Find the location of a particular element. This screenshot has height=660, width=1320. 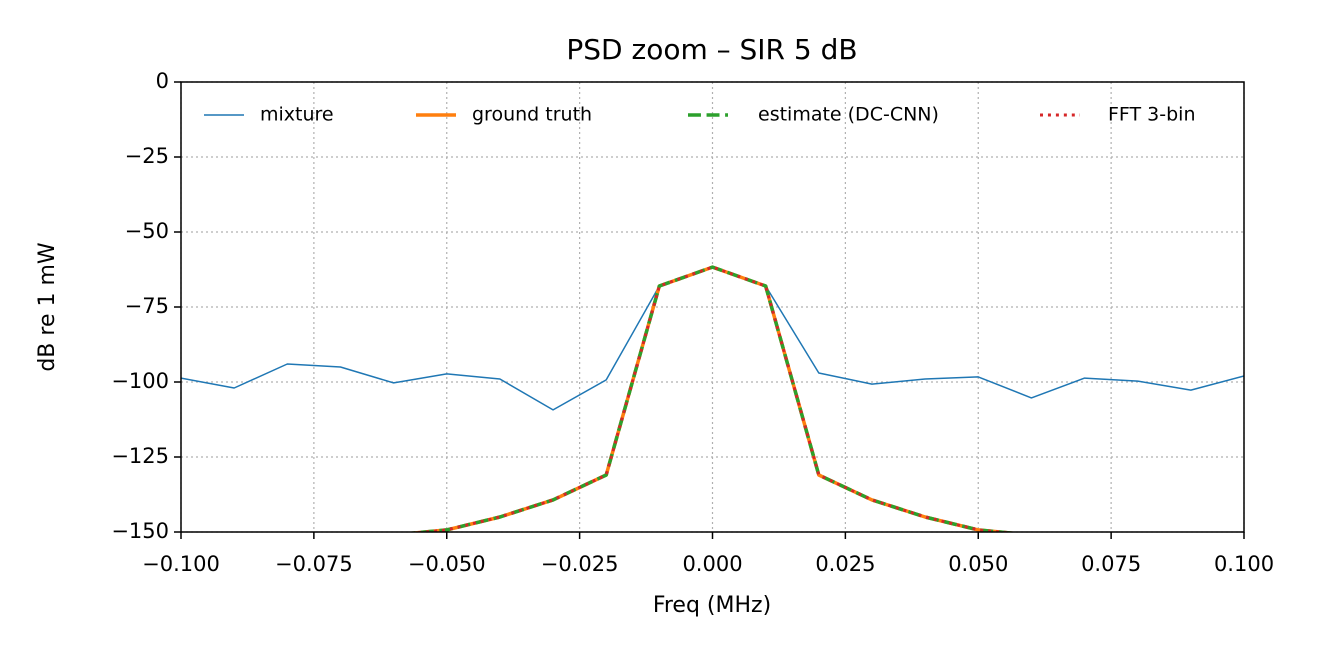

y-tick-label: −125 is located at coordinates (140, 456).